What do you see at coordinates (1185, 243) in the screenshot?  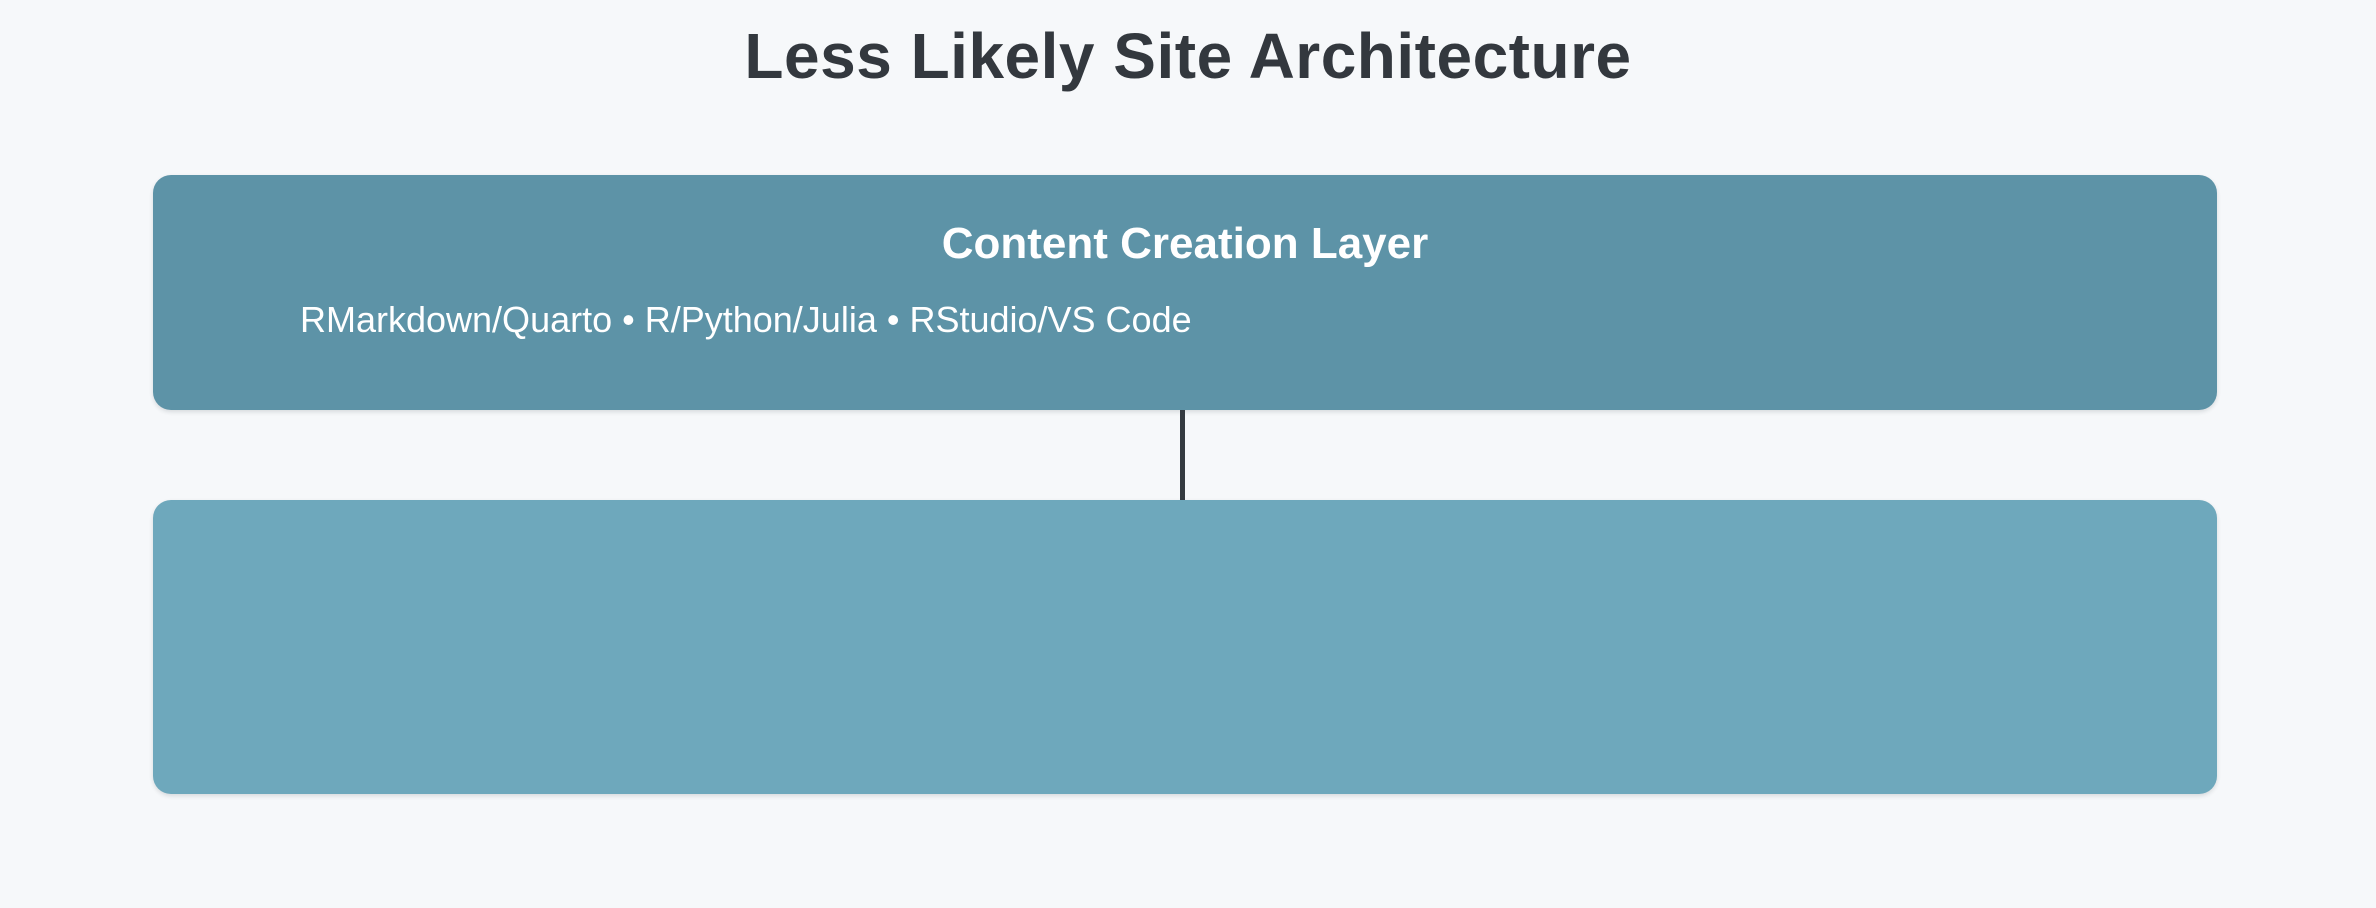 I see `layer-title-content-creation: Content Creation Layer` at bounding box center [1185, 243].